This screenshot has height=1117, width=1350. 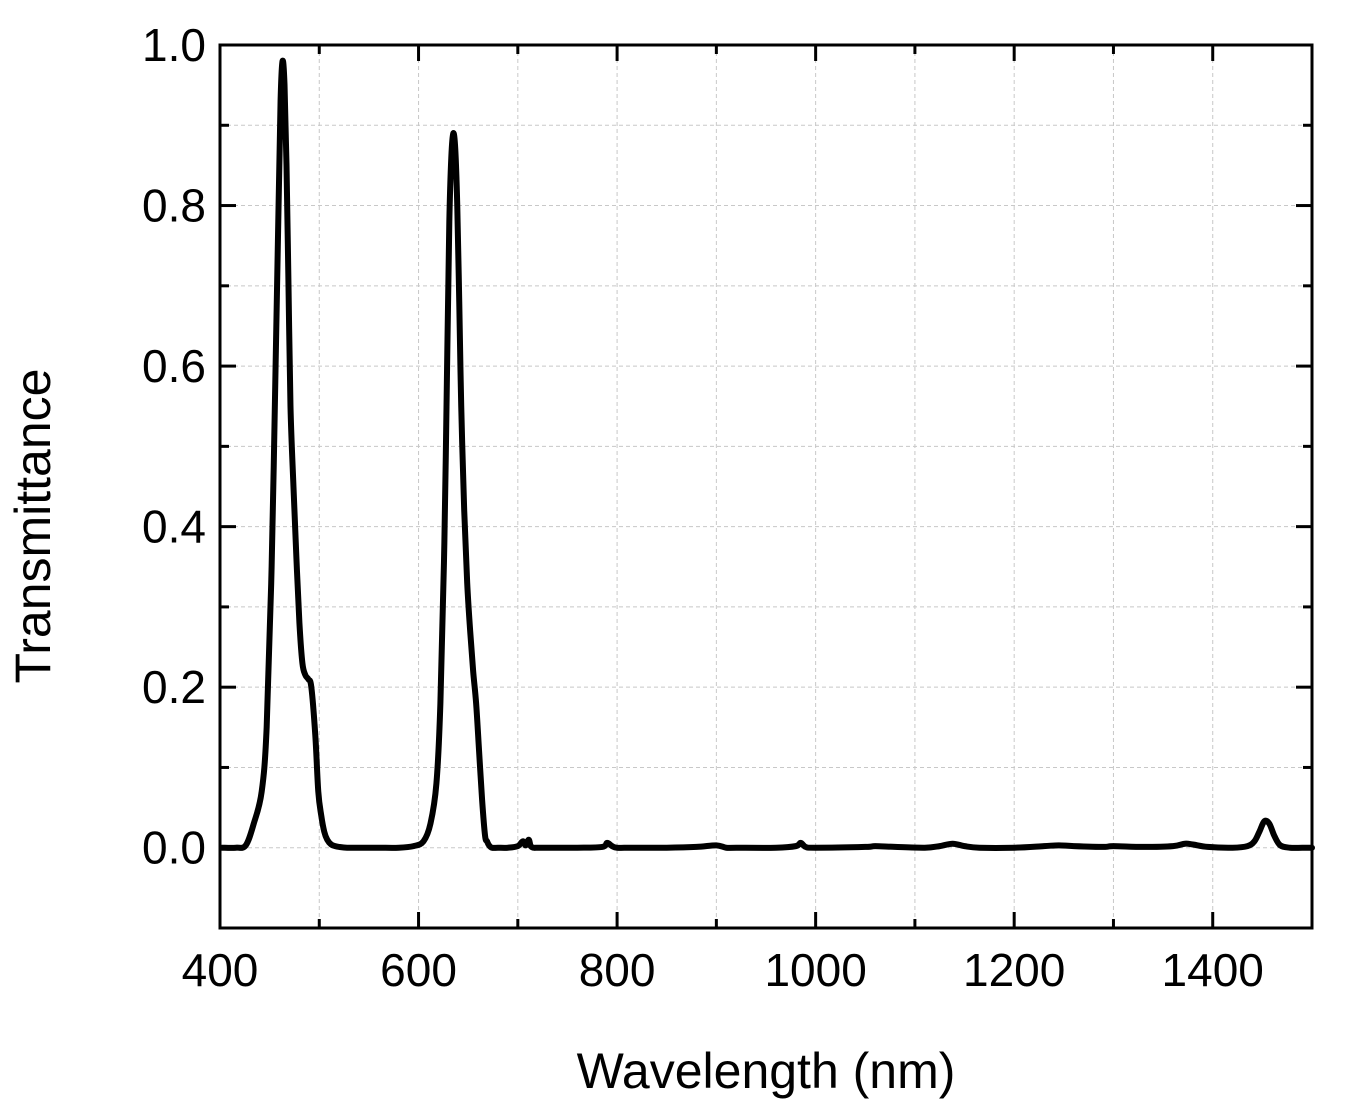 What do you see at coordinates (766, 1071) in the screenshot?
I see `x-axis-title: Wavelength (nm)` at bounding box center [766, 1071].